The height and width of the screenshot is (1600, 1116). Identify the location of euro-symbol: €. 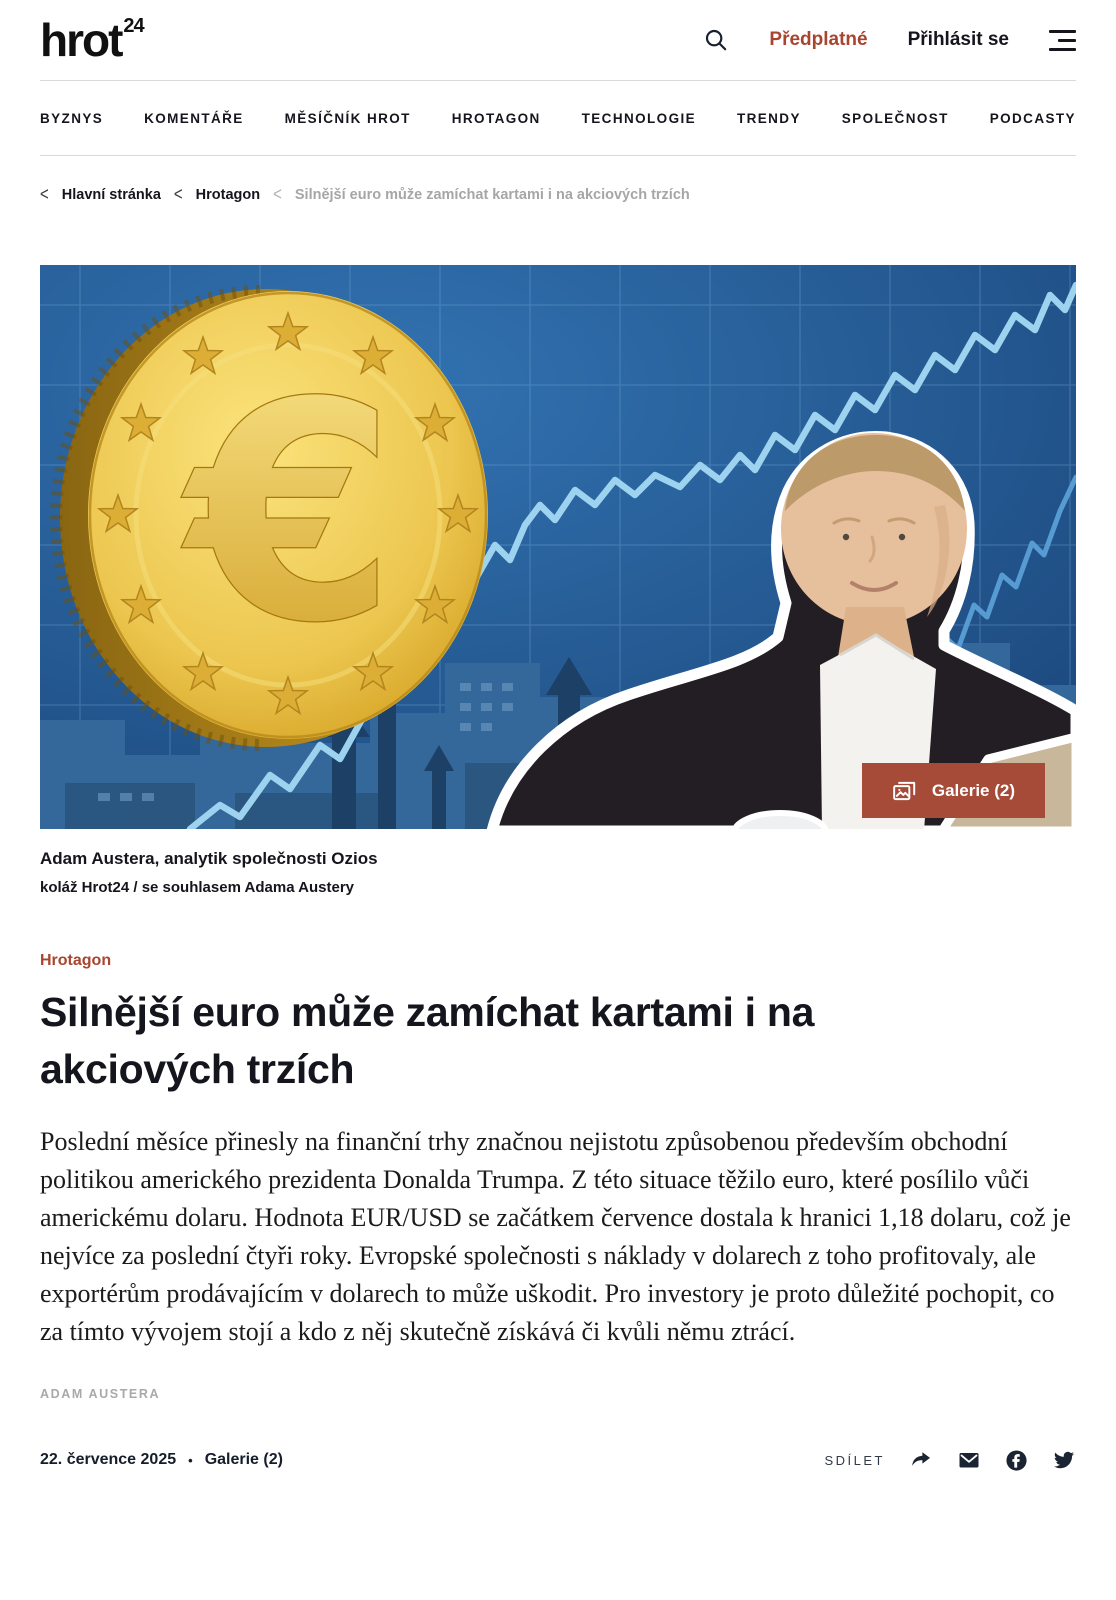
(287, 513).